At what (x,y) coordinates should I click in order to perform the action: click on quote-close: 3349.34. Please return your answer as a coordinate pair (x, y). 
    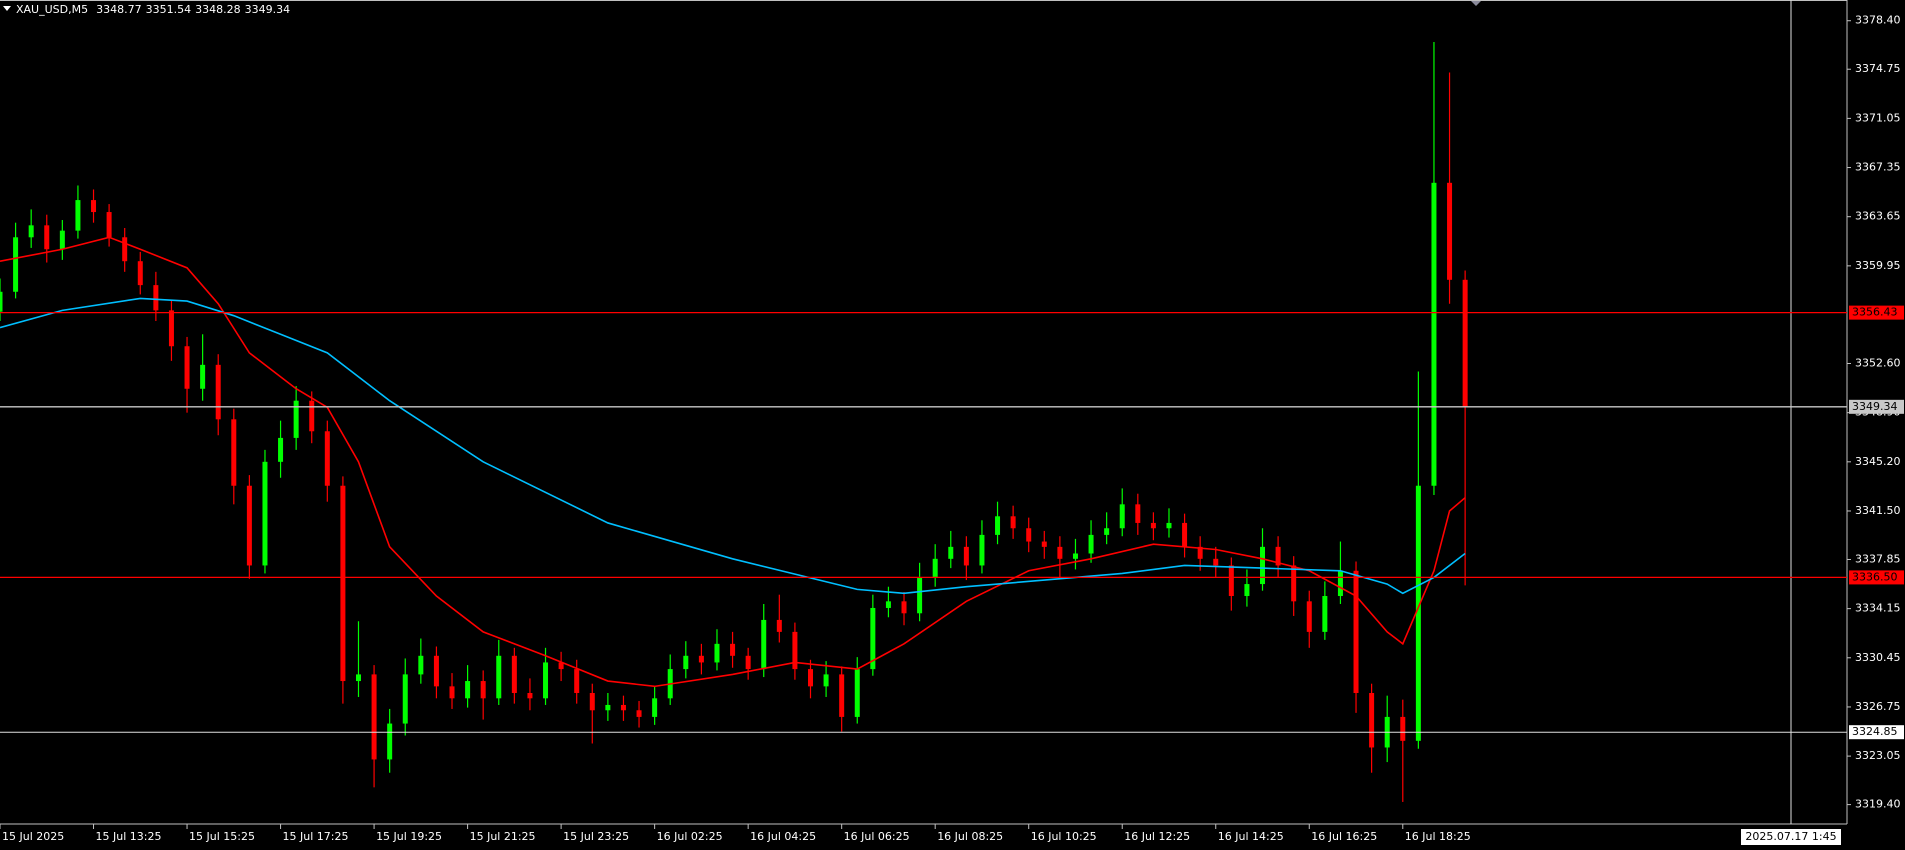
    Looking at the image, I should click on (268, 9).